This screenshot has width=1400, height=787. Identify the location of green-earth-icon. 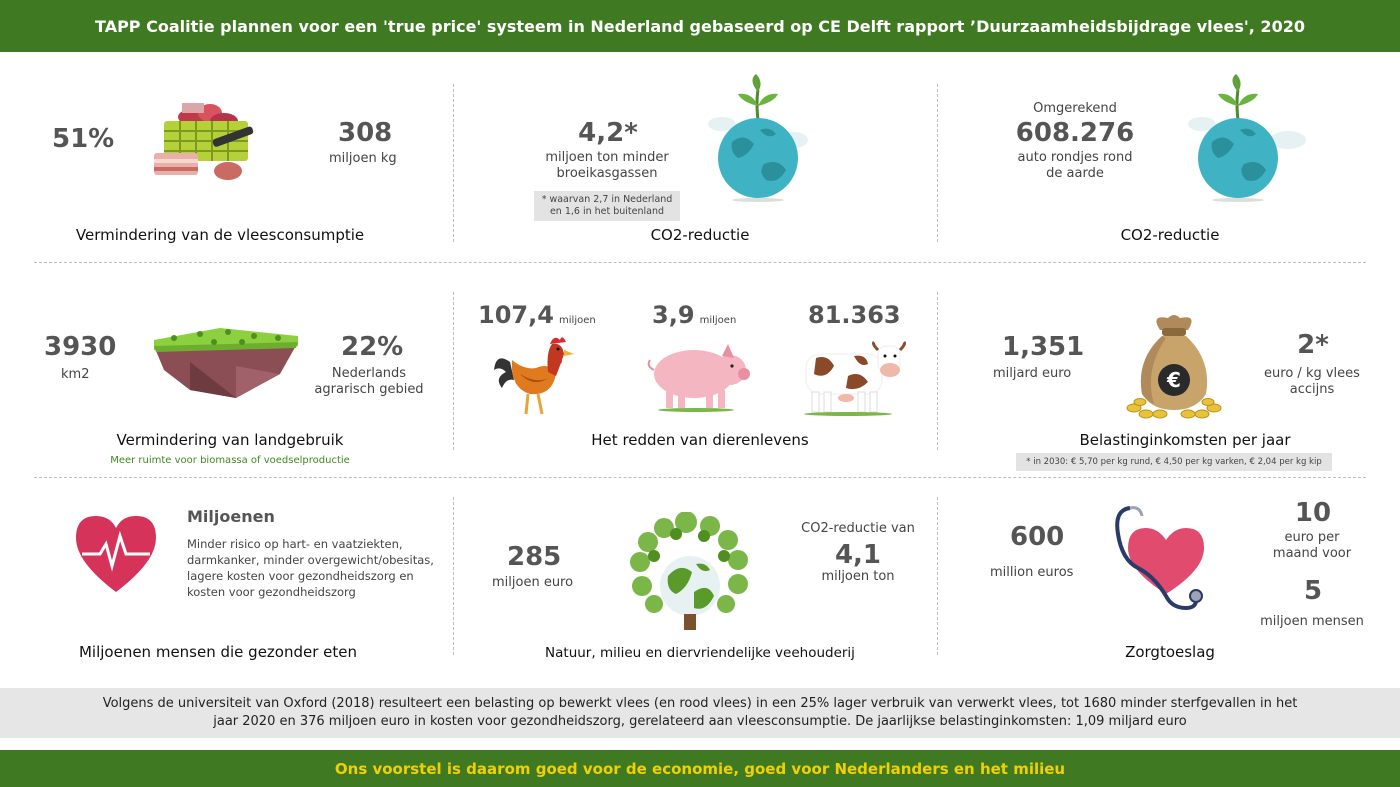
(690, 572).